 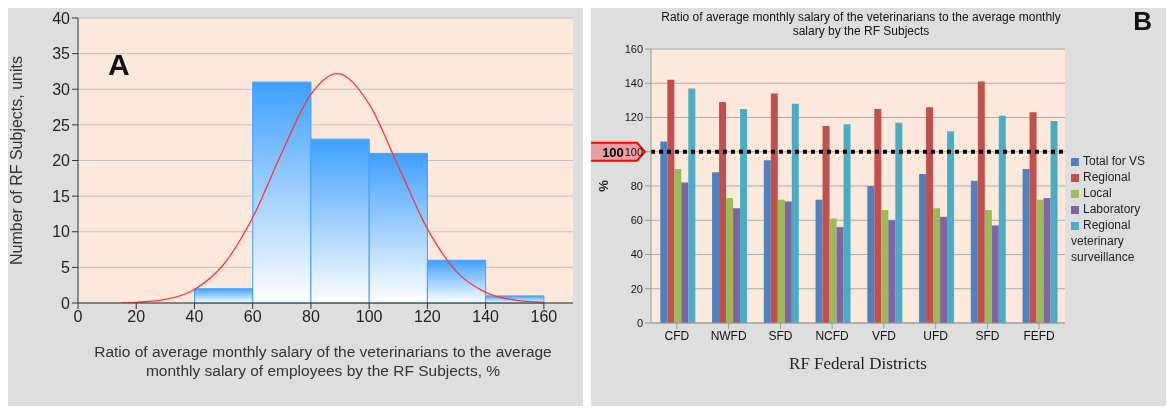 I want to click on y-tick-label: 25, so click(x=61, y=125).